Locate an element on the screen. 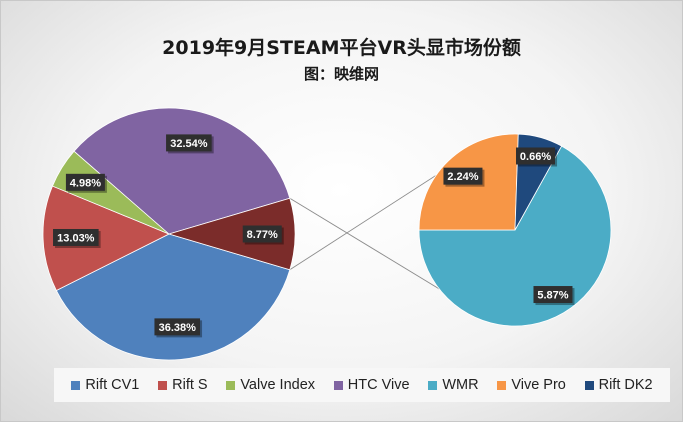  main-slice-rift-cv1 is located at coordinates (173, 297).